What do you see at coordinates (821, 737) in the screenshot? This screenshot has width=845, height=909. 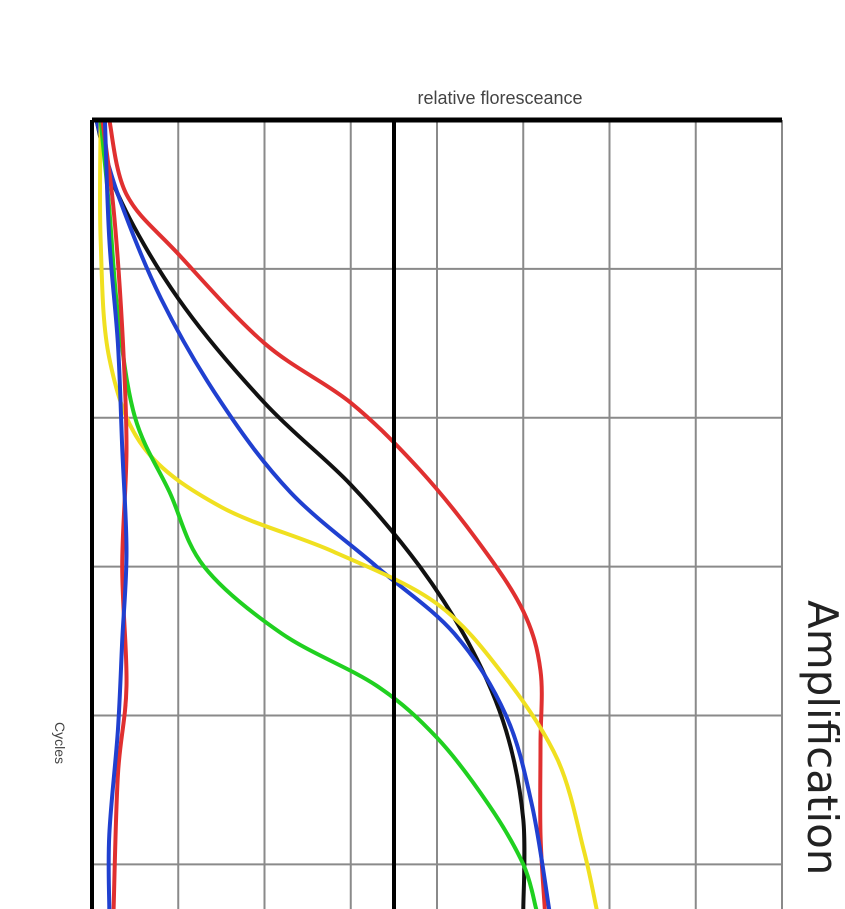 I see `chart-title: Amplification` at bounding box center [821, 737].